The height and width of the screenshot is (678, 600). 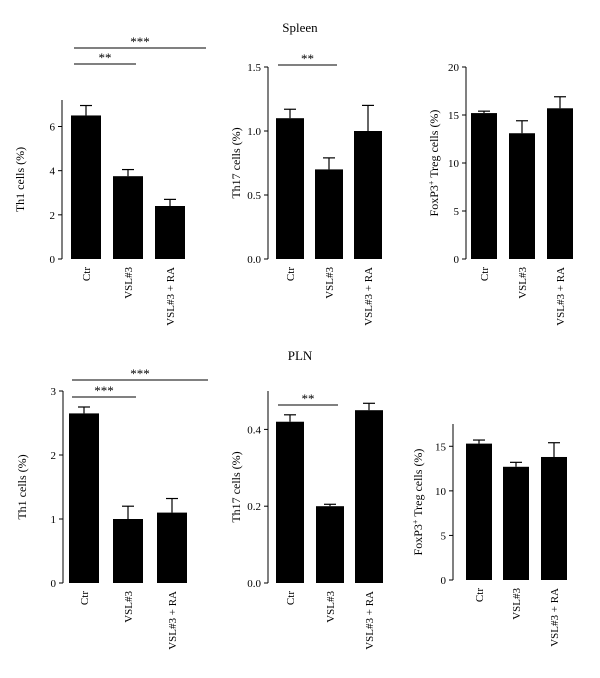 What do you see at coordinates (54, 520) in the screenshot?
I see `y-tick-label: 1` at bounding box center [54, 520].